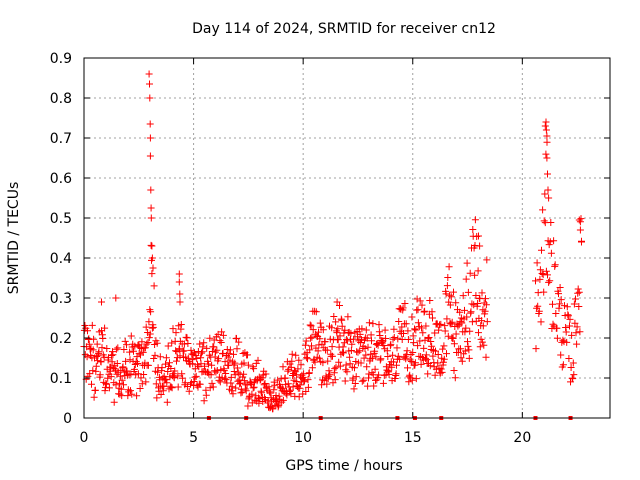 This screenshot has width=640, height=480. Describe the element at coordinates (193, 438) in the screenshot. I see `x-tick-label: 5` at that location.